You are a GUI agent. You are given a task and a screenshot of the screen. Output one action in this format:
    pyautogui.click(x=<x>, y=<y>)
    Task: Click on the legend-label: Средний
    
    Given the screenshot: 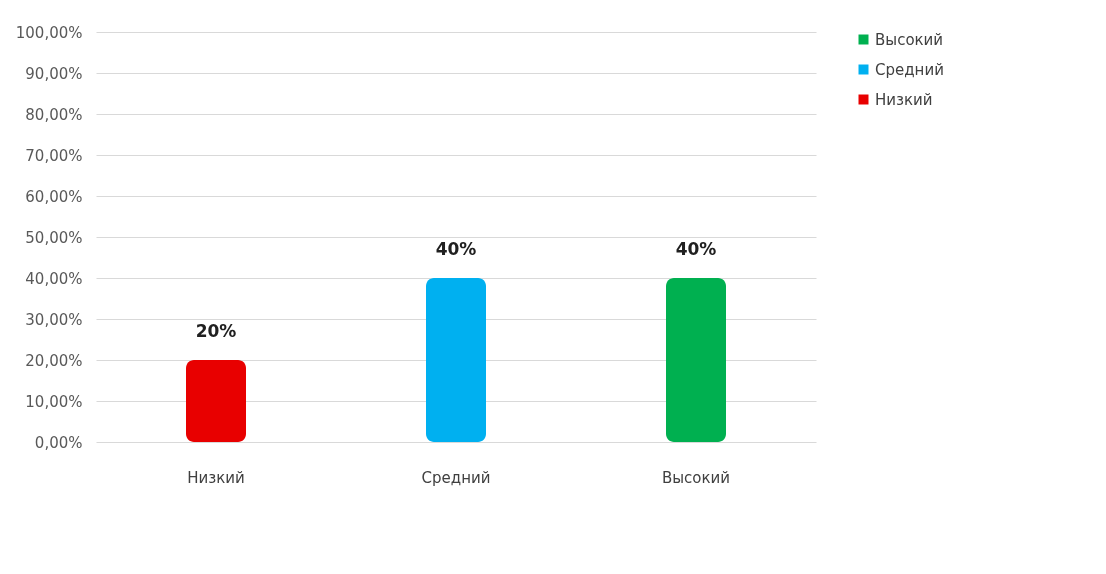 What is the action you would take?
    pyautogui.click(x=909, y=69)
    